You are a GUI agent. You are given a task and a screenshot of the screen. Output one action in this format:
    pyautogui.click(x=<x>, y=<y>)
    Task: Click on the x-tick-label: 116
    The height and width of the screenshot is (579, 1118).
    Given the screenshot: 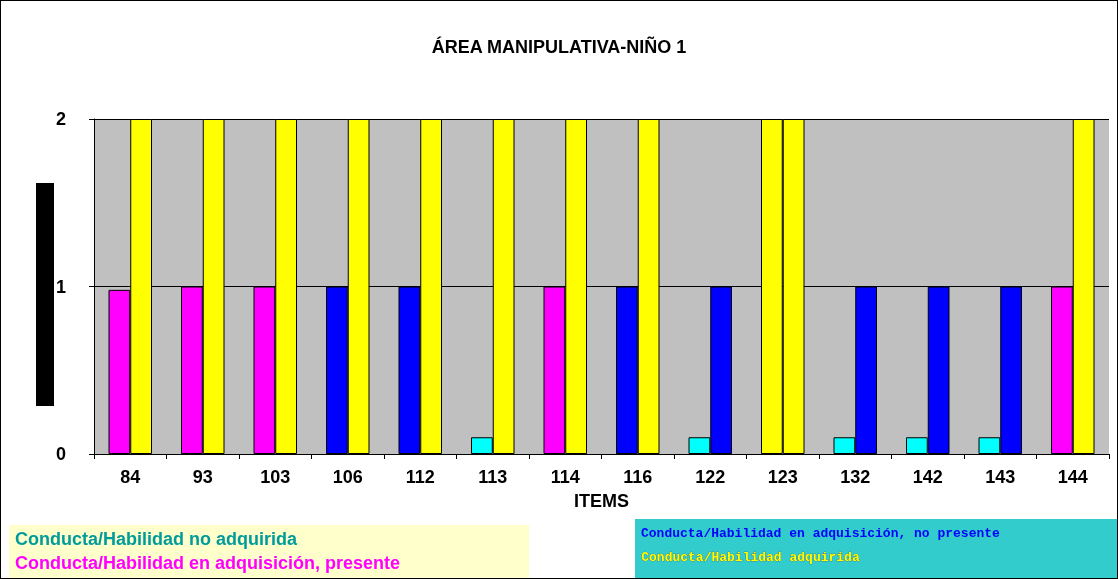 What is the action you would take?
    pyautogui.click(x=638, y=477)
    